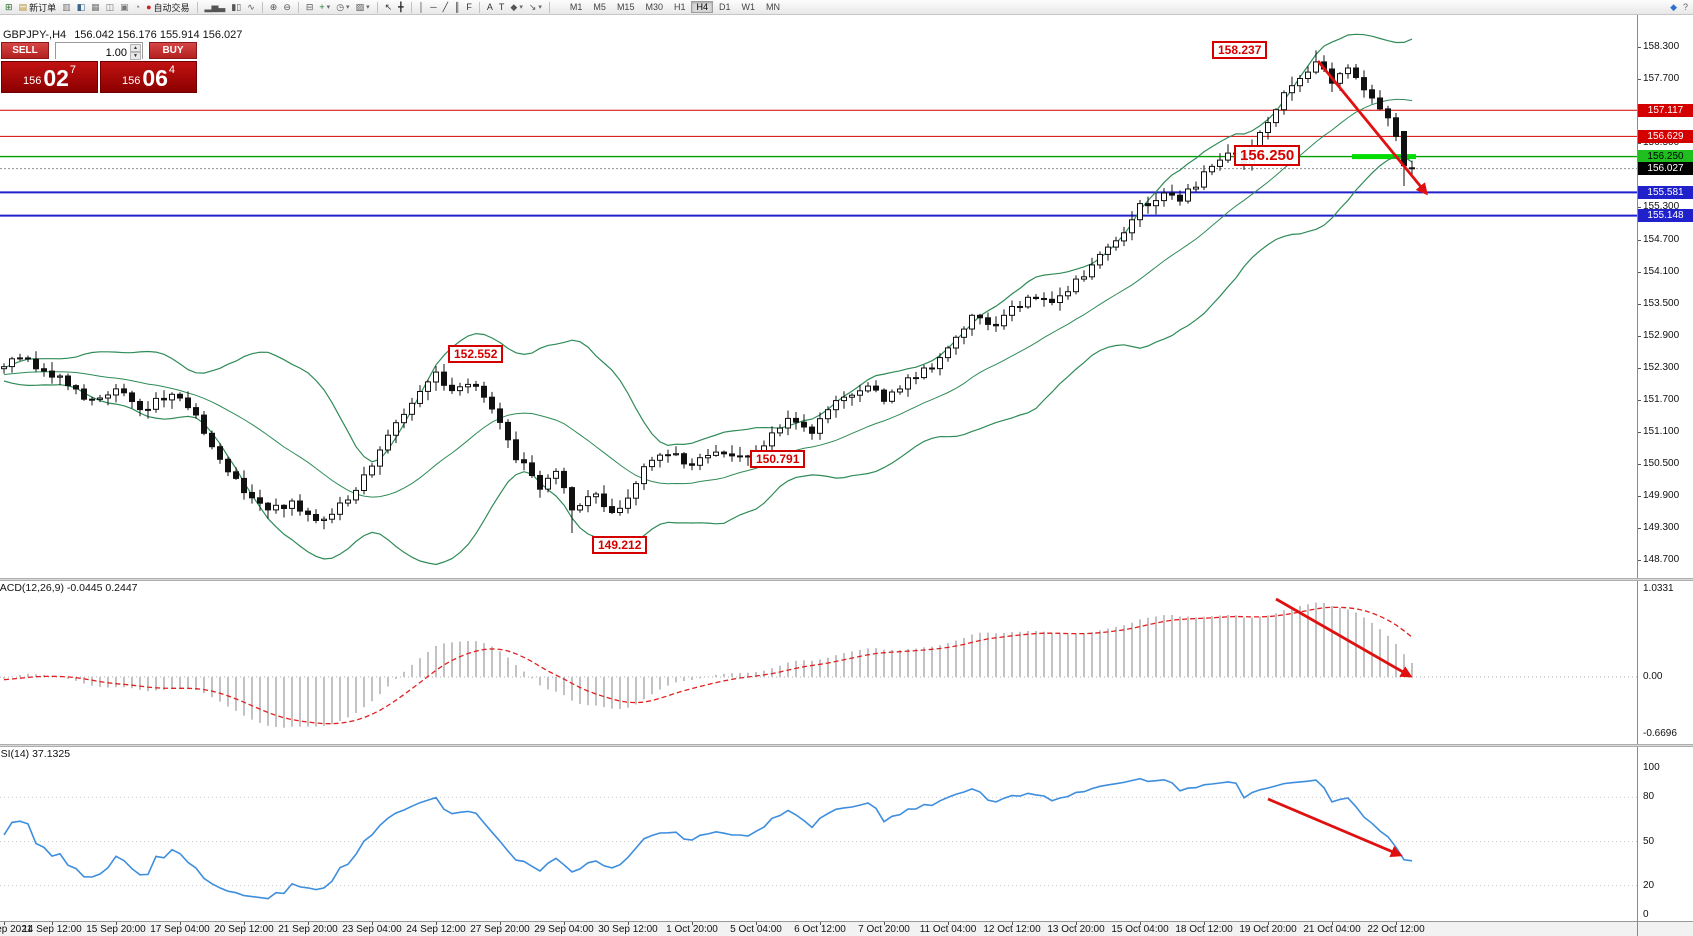  Describe the element at coordinates (148, 77) in the screenshot. I see `buy-price-display: 156 06 4` at that location.